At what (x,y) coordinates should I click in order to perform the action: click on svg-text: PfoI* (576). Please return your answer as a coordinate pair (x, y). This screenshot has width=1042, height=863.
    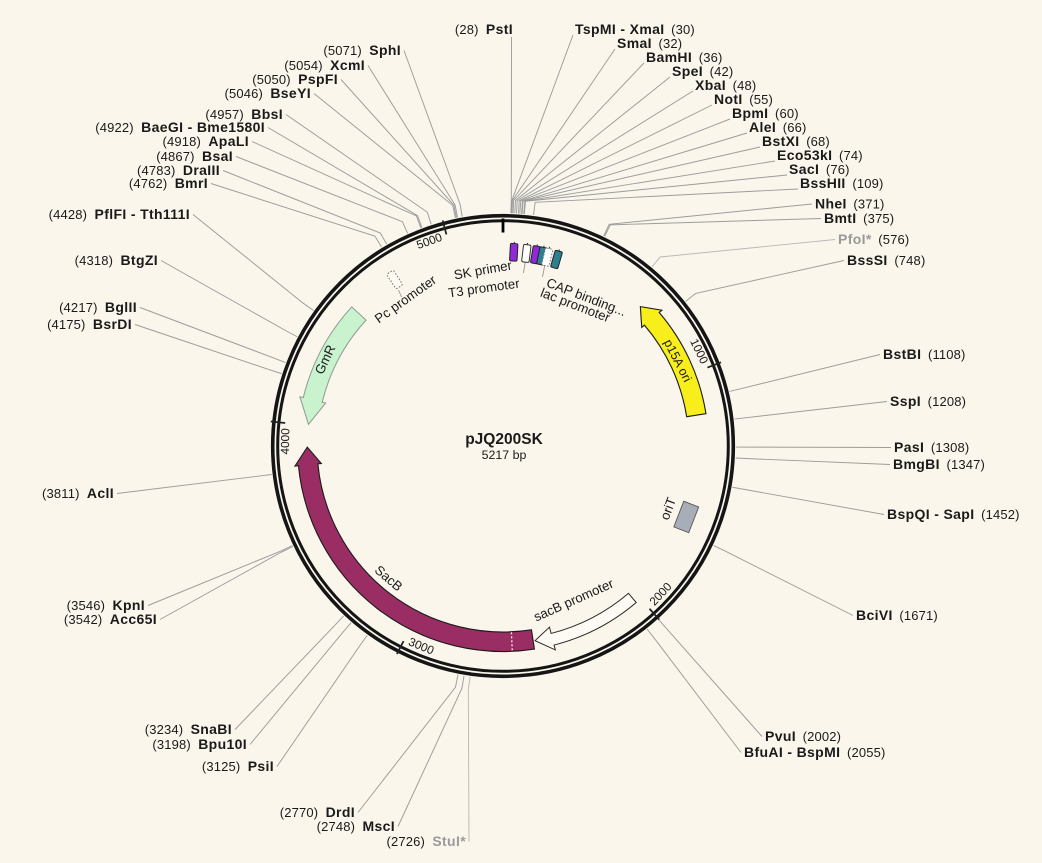
    Looking at the image, I should click on (873, 239).